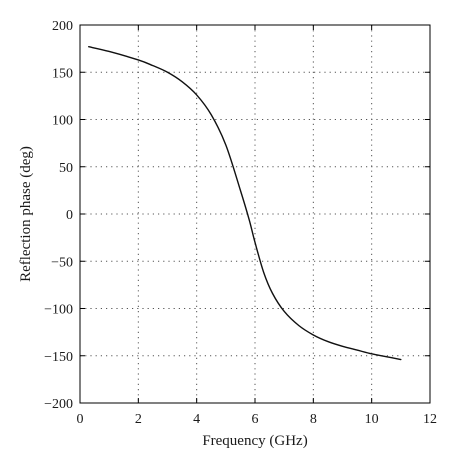 The width and height of the screenshot is (474, 470). Describe the element at coordinates (80, 419) in the screenshot. I see `x-tick-label: 0` at that location.